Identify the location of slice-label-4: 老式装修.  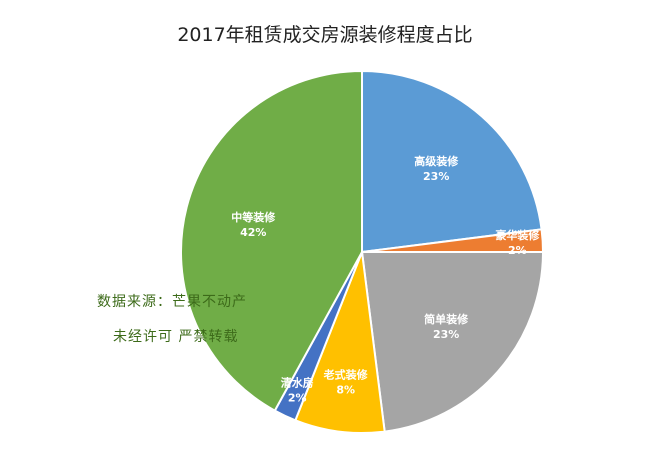
(346, 374).